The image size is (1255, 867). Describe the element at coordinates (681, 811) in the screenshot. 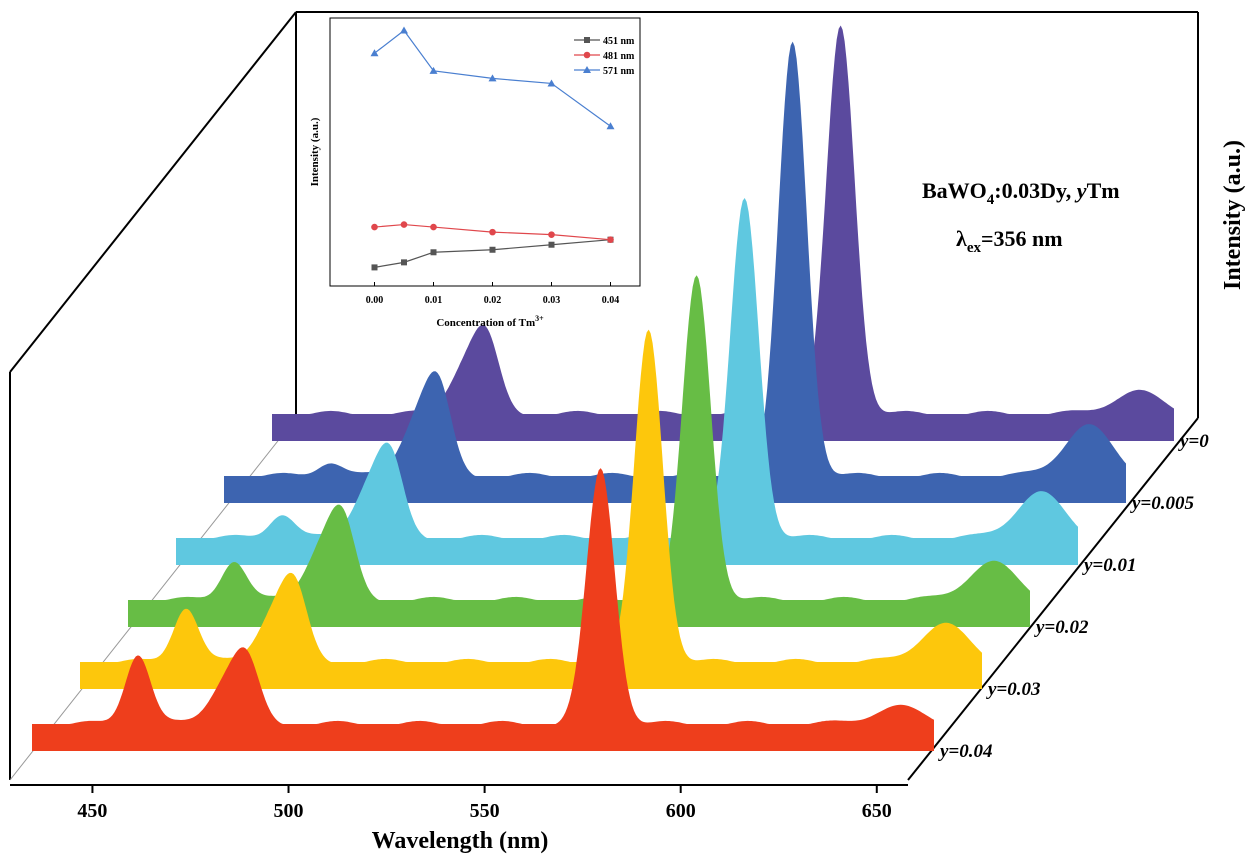

I see `x-tick-label: 600` at that location.